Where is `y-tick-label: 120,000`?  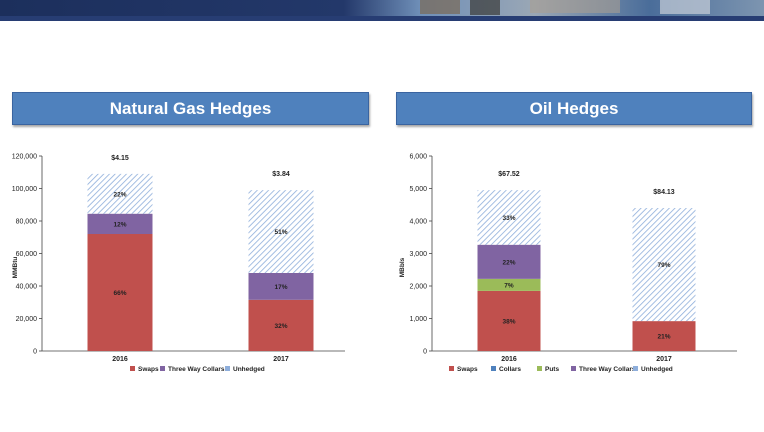 y-tick-label: 120,000 is located at coordinates (24, 157).